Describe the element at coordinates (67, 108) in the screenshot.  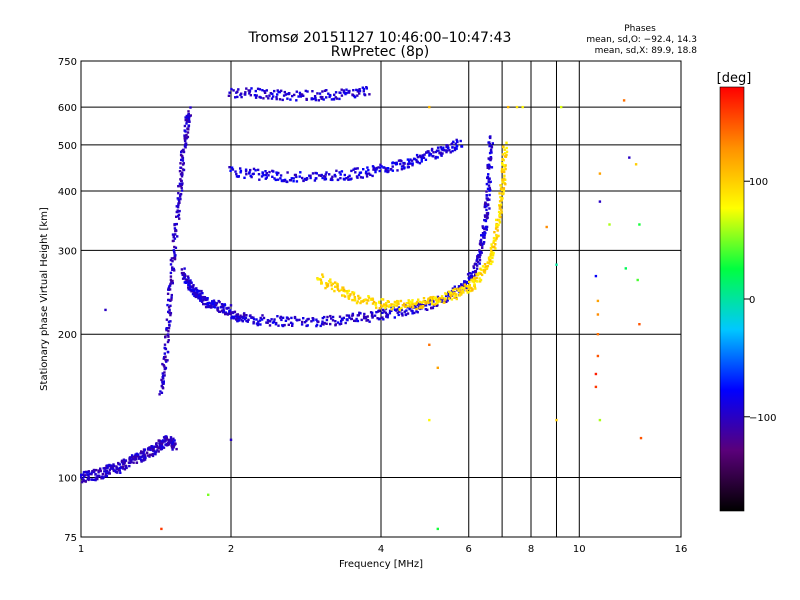
I see `y-tick-label: 600` at that location.